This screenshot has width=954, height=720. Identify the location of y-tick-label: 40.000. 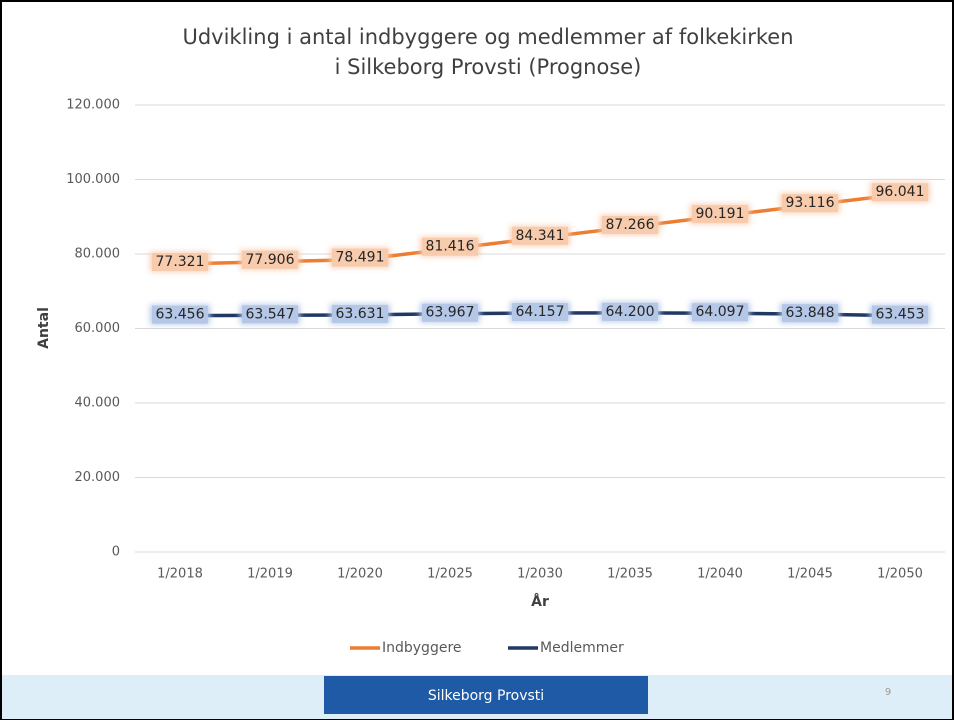
(98, 403).